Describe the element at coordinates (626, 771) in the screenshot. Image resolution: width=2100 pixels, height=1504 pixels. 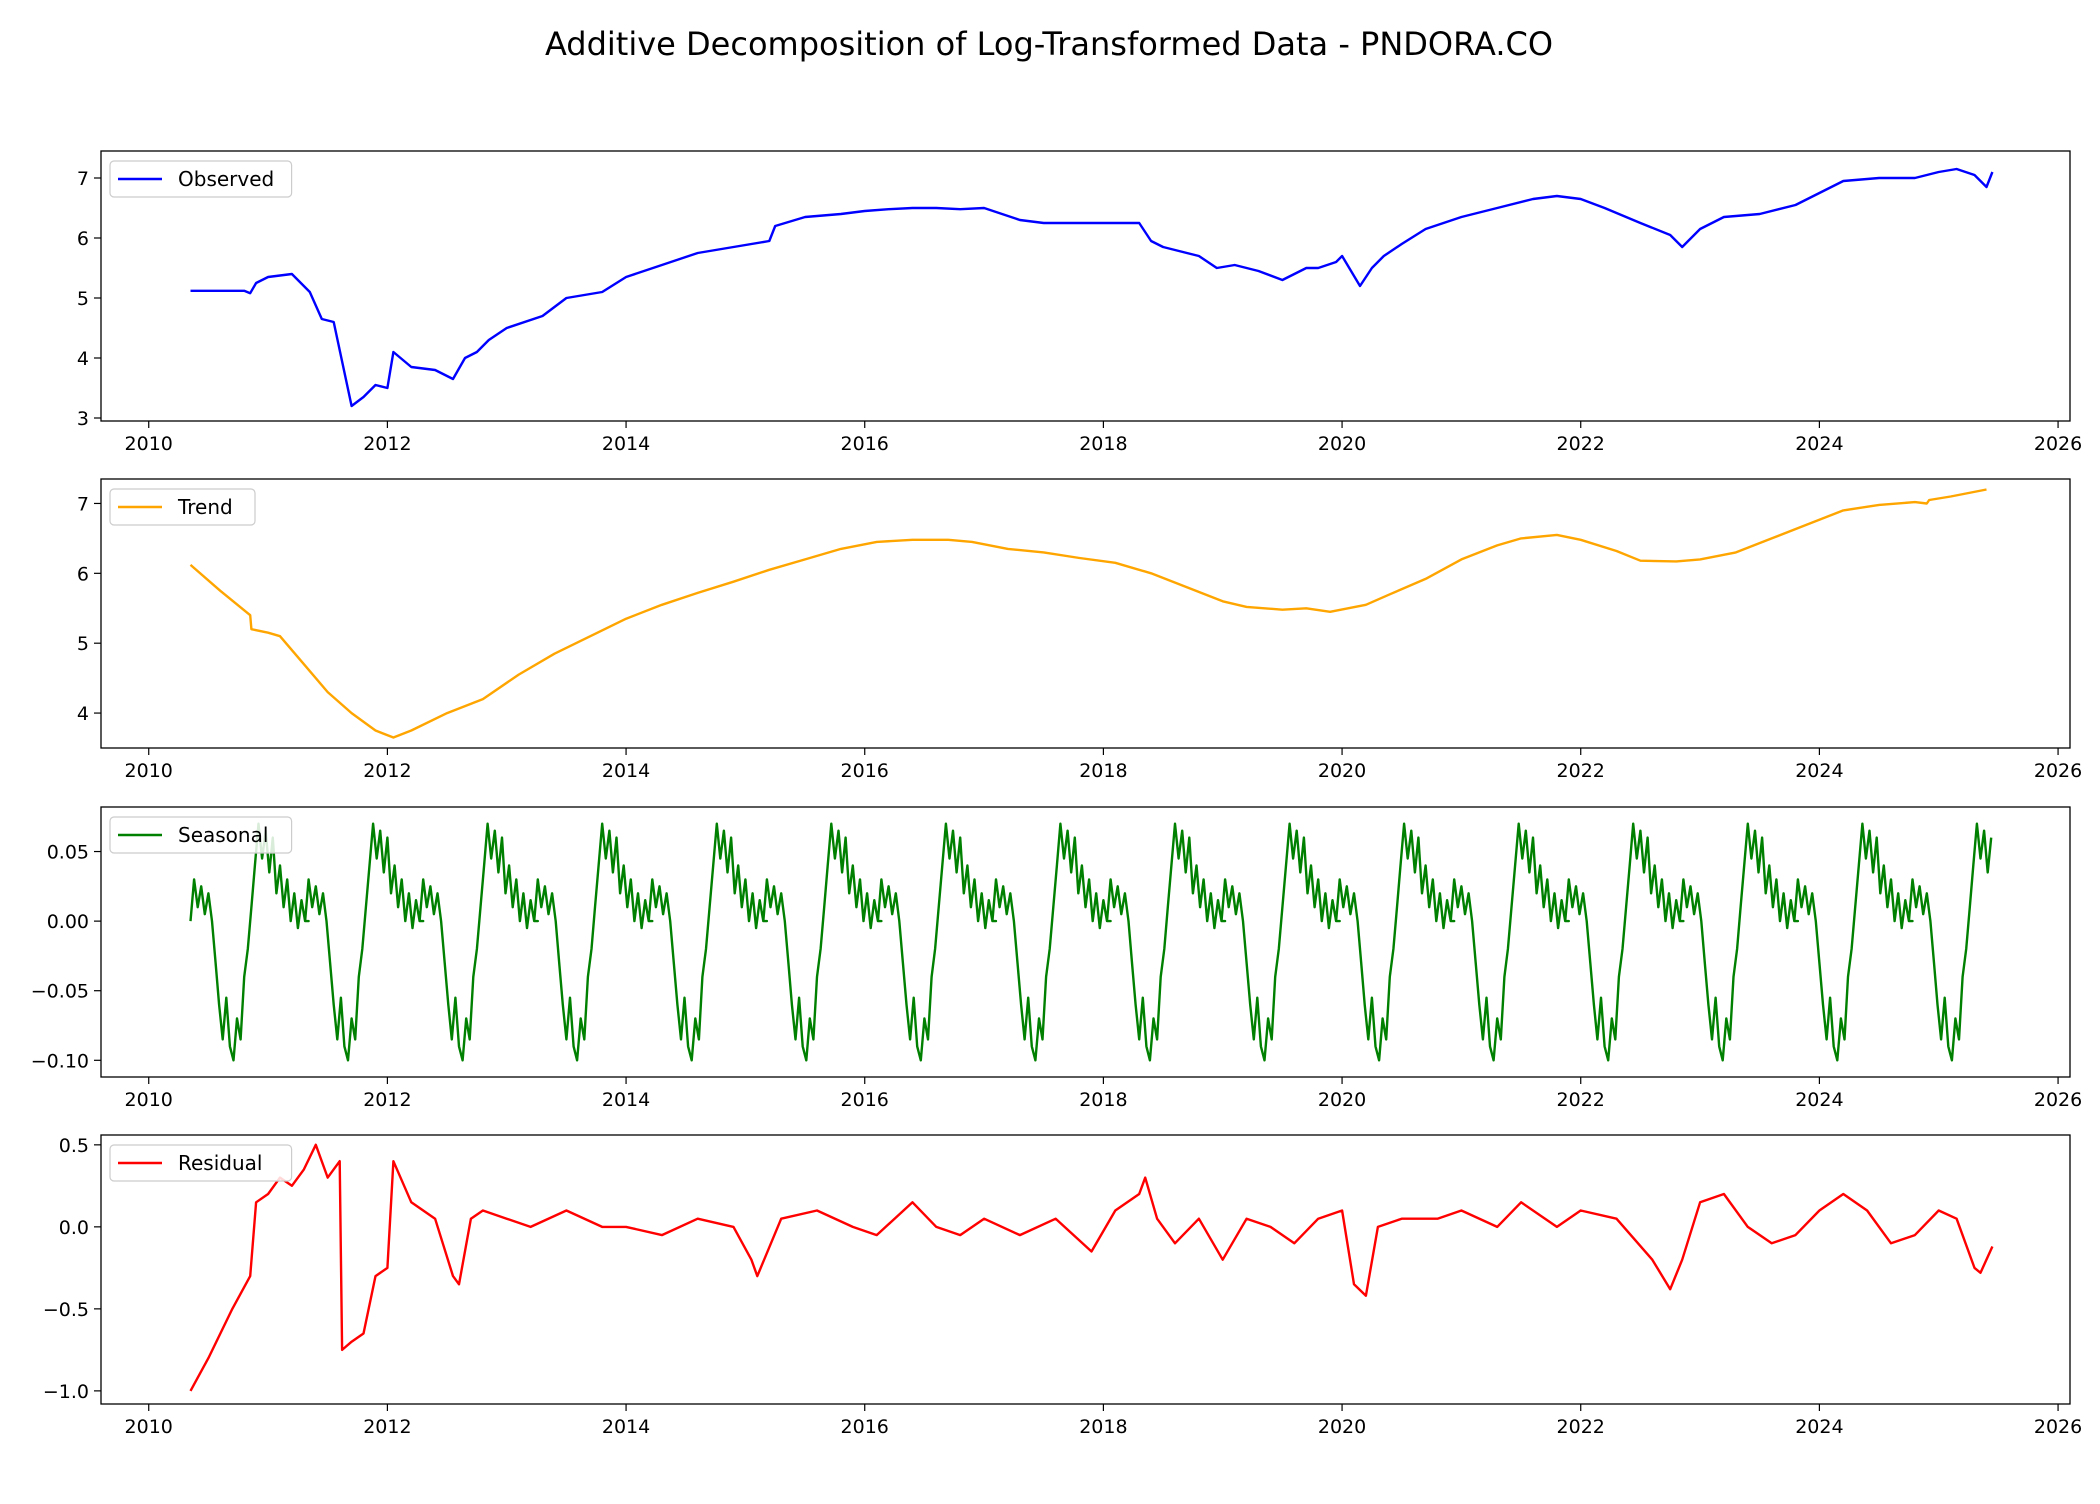
I see `trend-x-tick-label: 2014` at that location.